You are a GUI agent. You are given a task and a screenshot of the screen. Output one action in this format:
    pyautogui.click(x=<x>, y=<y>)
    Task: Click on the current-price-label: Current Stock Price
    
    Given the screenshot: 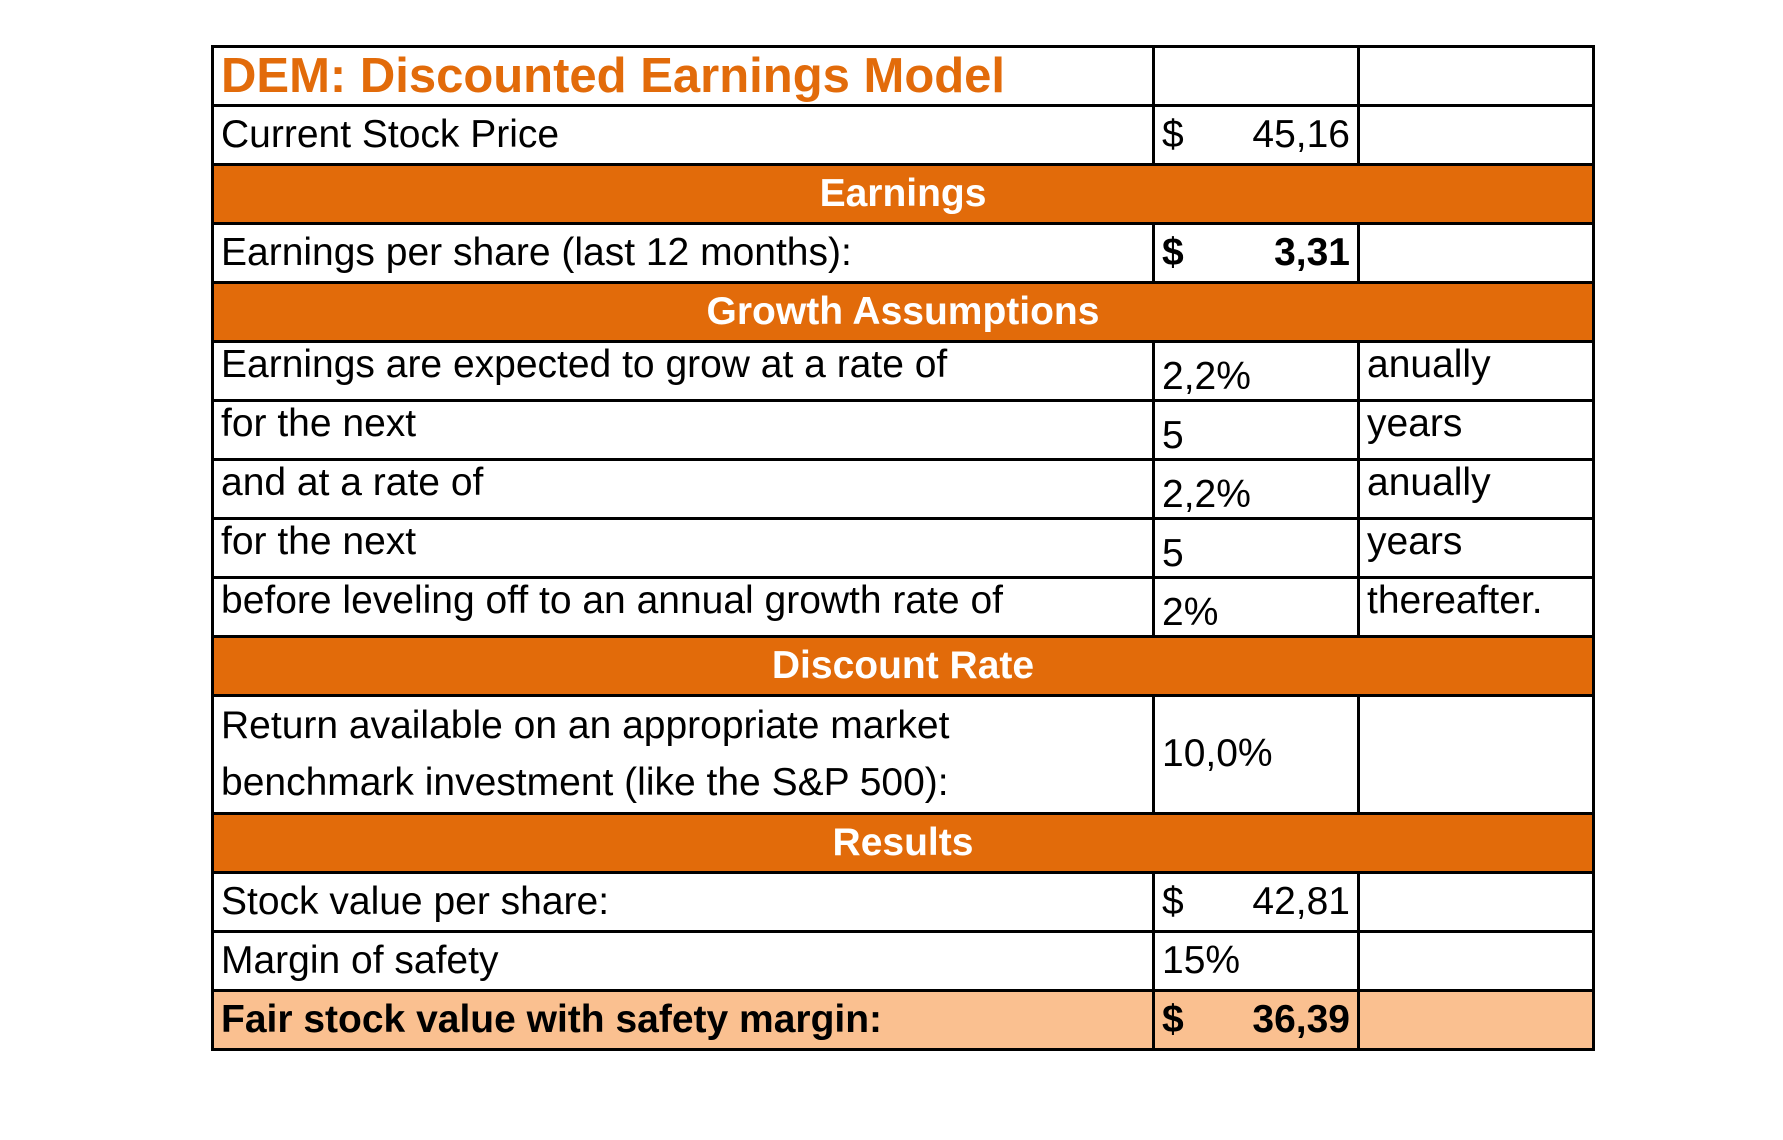 What is the action you would take?
    pyautogui.click(x=683, y=135)
    